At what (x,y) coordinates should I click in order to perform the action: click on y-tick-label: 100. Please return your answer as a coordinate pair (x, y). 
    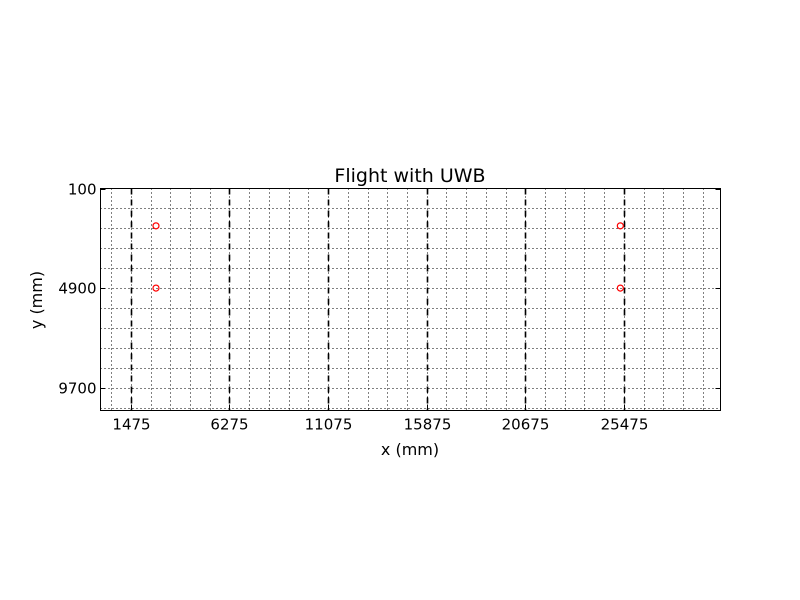
    Looking at the image, I should click on (82, 190).